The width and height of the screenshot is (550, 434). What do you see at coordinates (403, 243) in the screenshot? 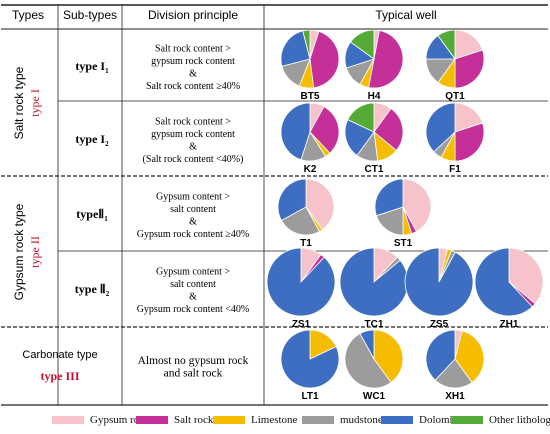
I see `well-label: ST1` at bounding box center [403, 243].